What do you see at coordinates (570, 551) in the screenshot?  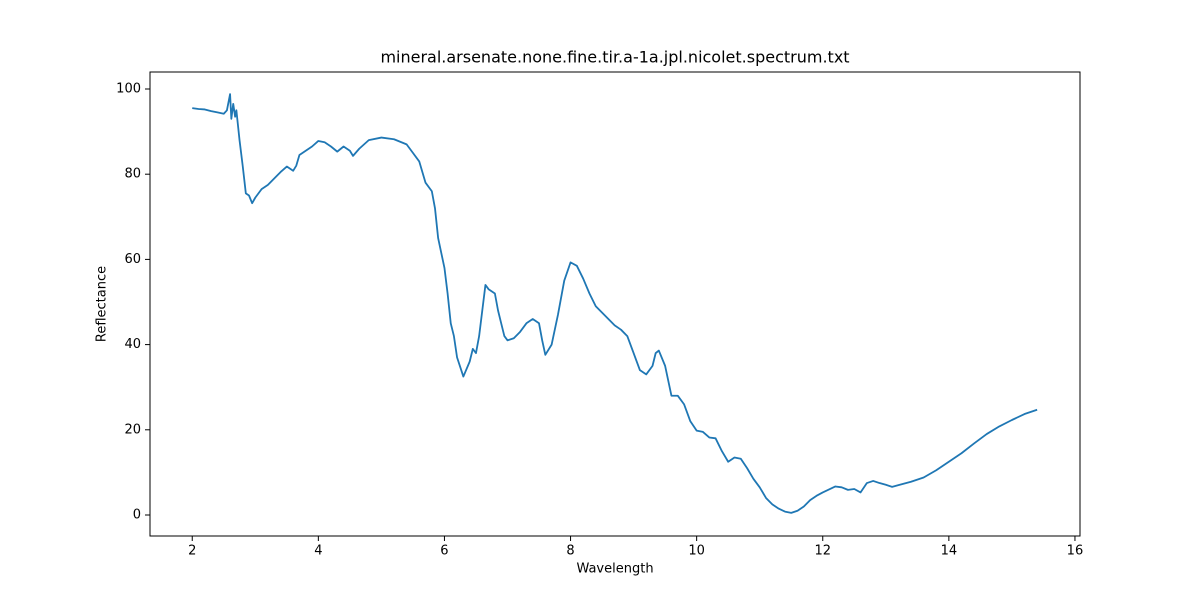 I see `x-tick-label: 8` at bounding box center [570, 551].